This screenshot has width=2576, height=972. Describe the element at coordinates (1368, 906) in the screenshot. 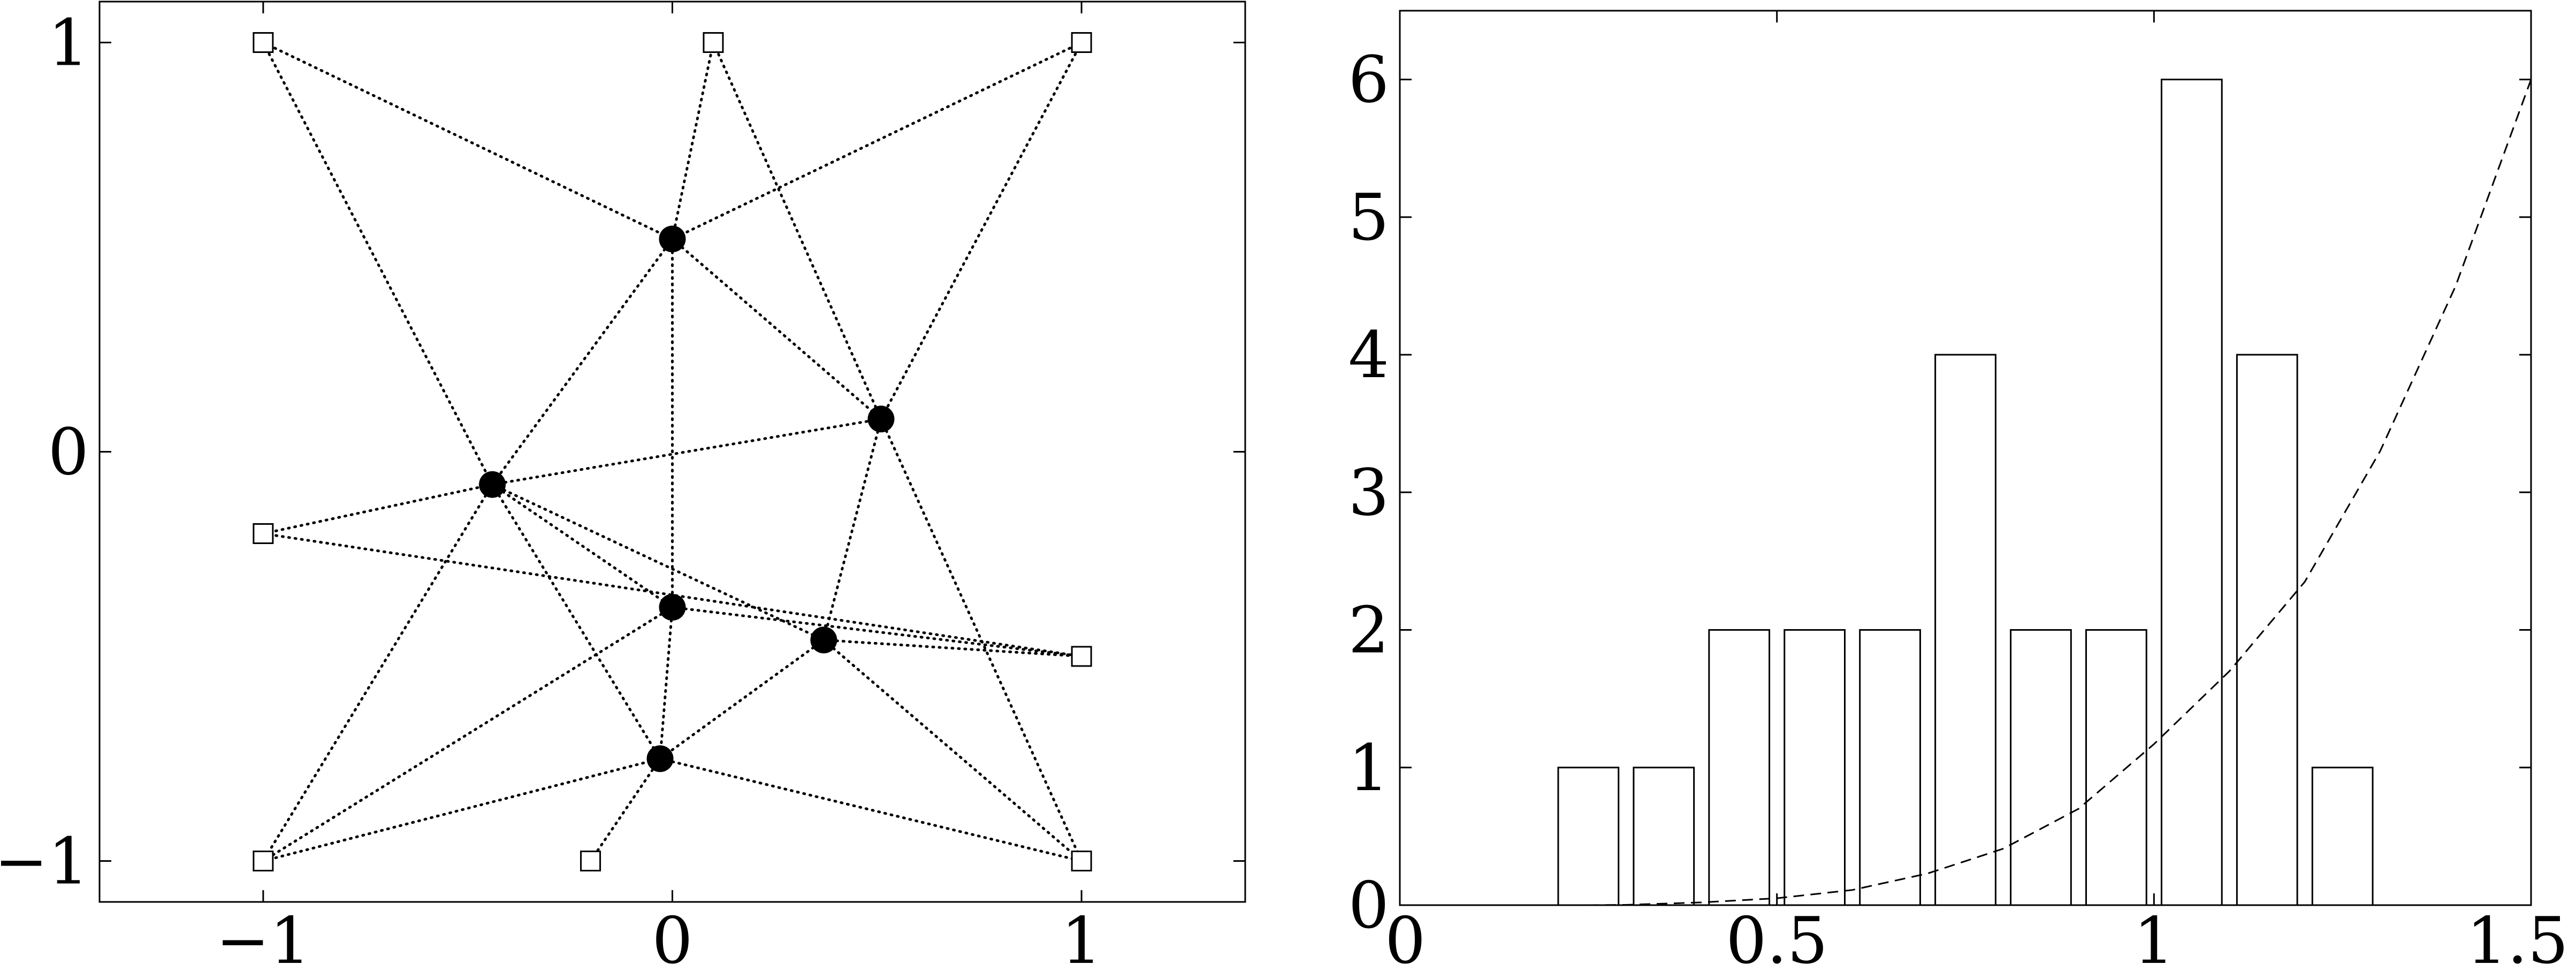

I see `histogram-y-tick-label: 0` at that location.